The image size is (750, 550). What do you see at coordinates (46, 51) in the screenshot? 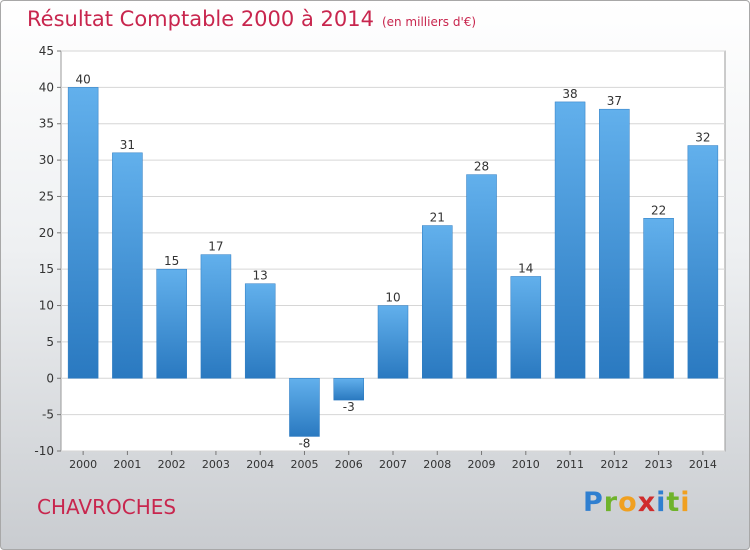
I see `y-tick-label: 45` at bounding box center [46, 51].